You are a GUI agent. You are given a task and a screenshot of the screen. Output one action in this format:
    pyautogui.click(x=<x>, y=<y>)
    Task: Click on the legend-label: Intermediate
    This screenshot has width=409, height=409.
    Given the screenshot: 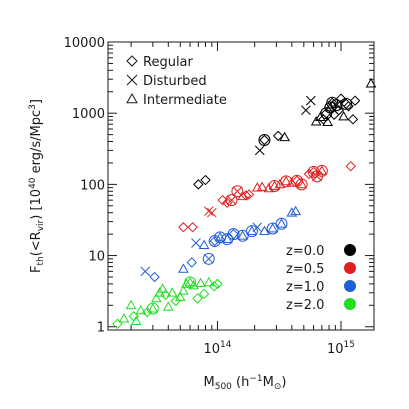 What is the action you would take?
    pyautogui.click(x=185, y=100)
    